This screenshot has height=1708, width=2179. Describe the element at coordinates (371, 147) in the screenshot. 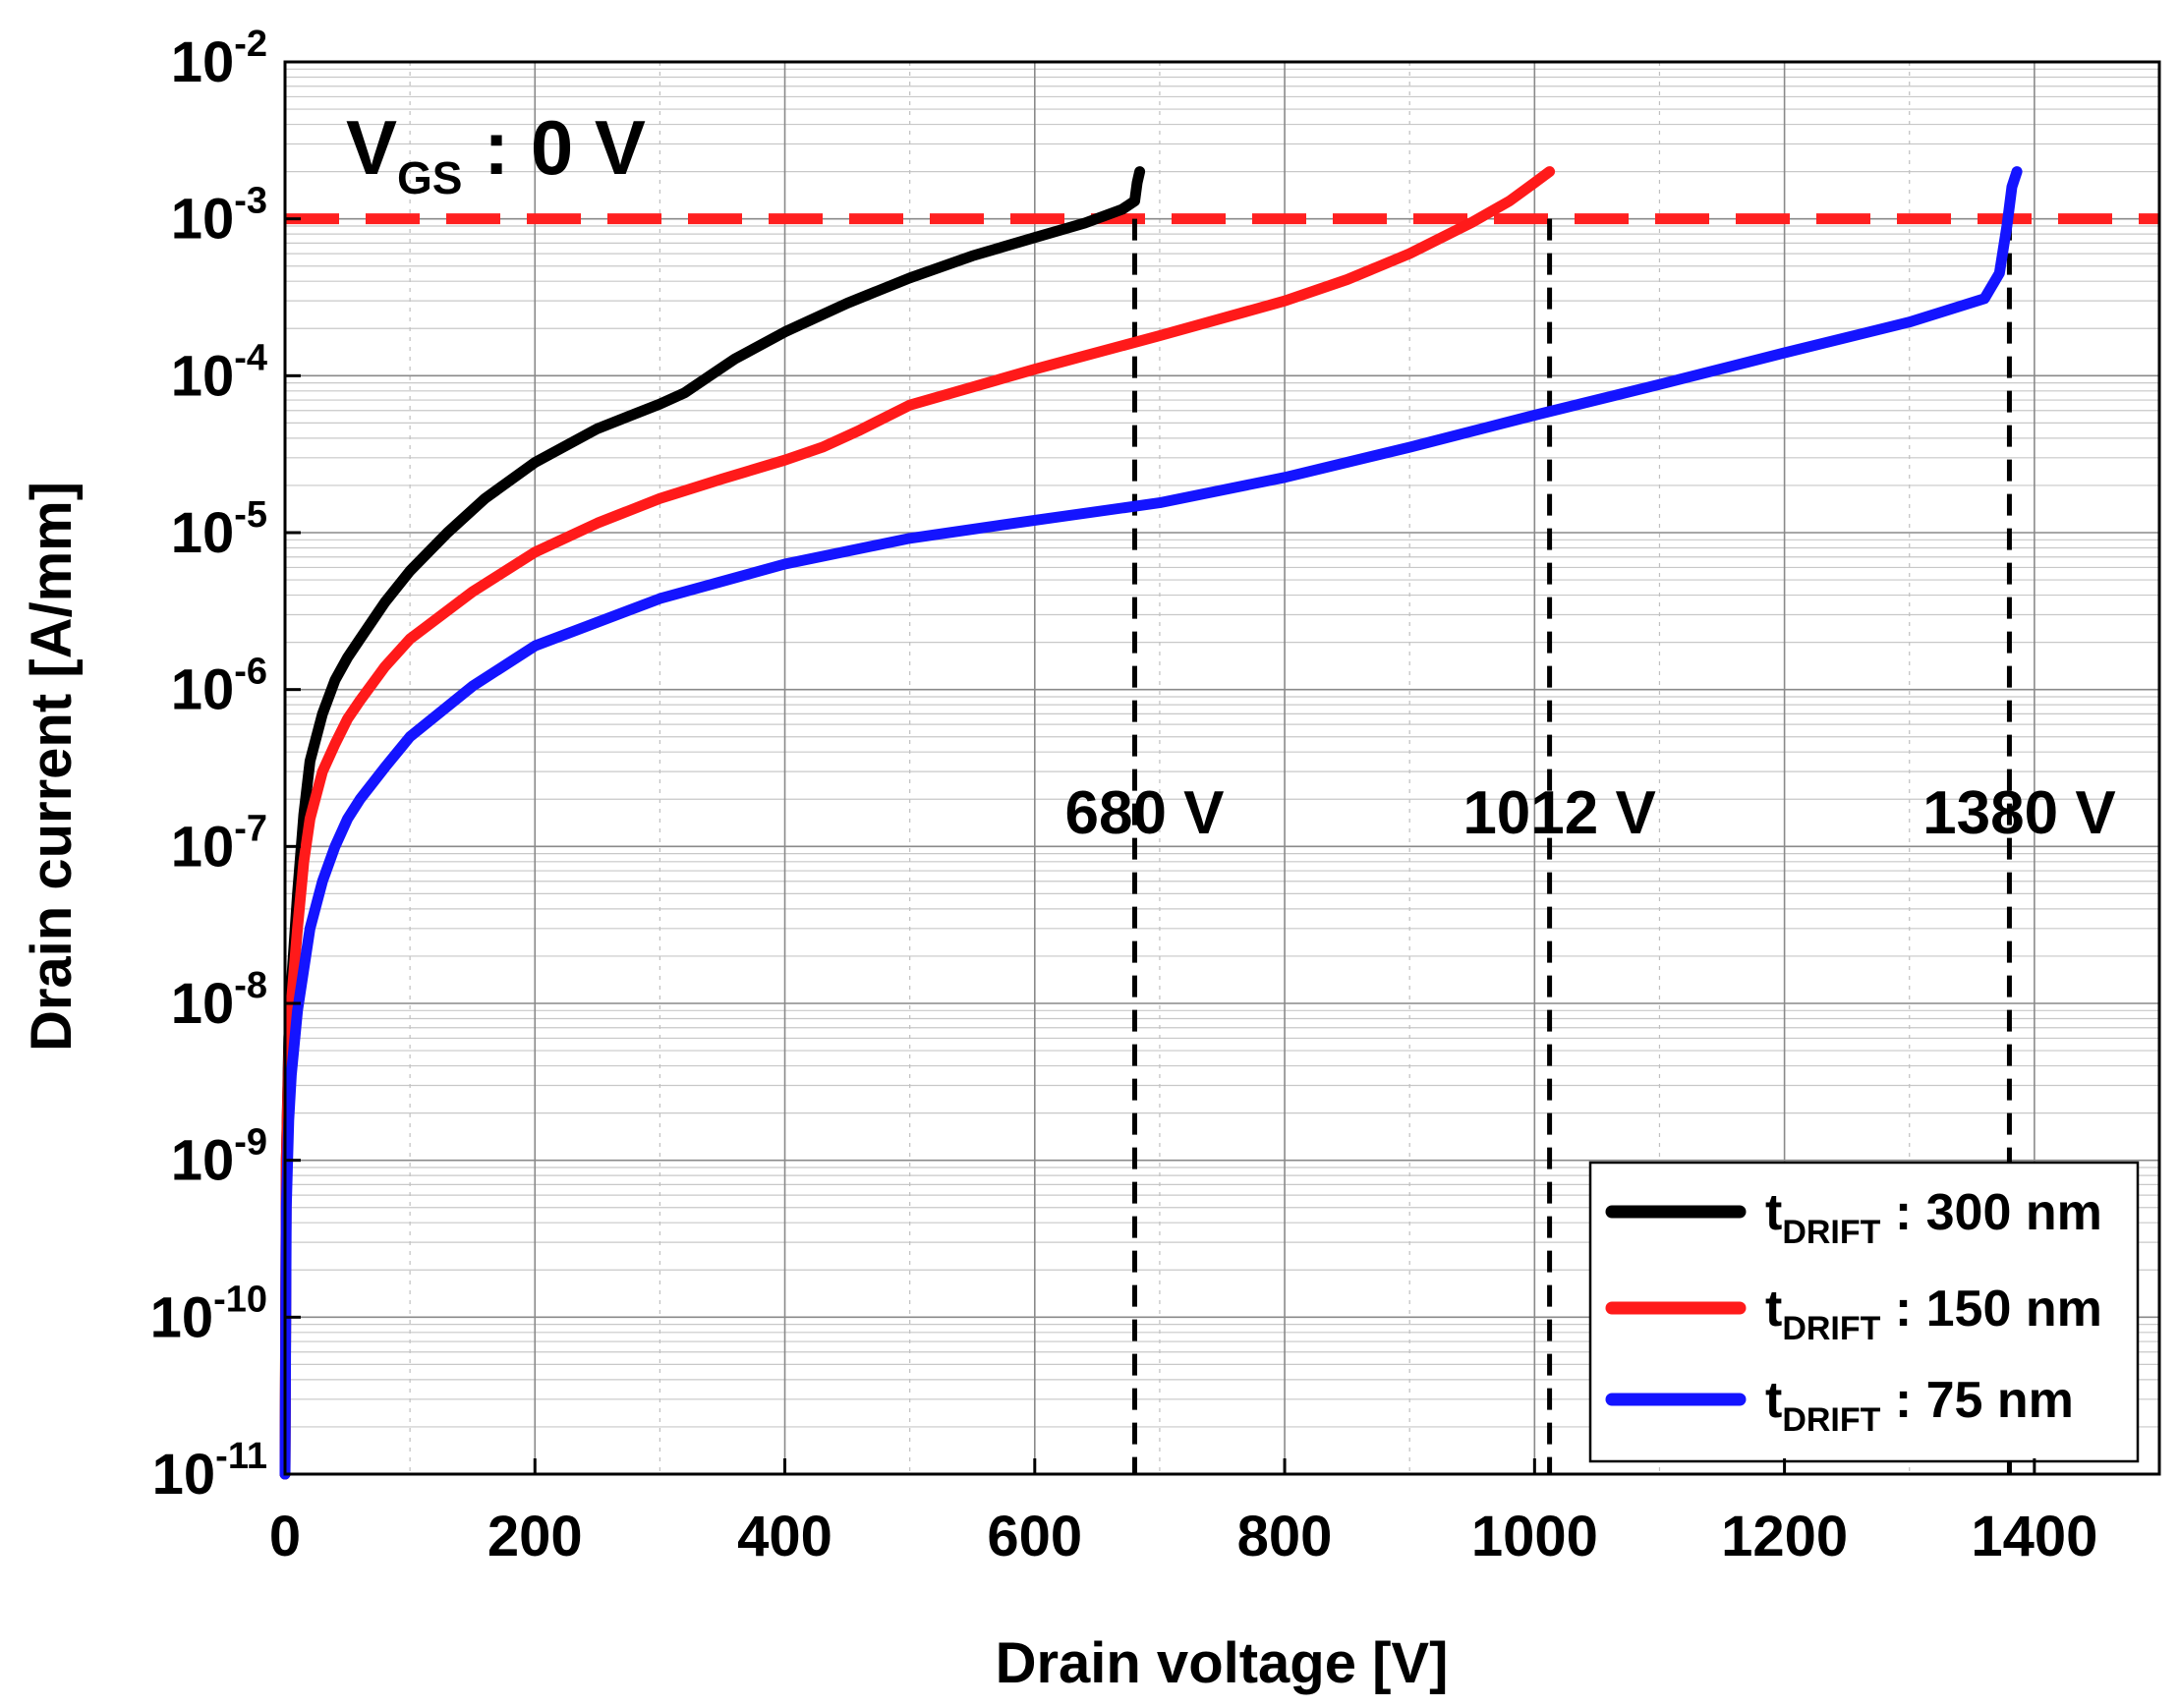

I see `condition-label-main: V` at that location.